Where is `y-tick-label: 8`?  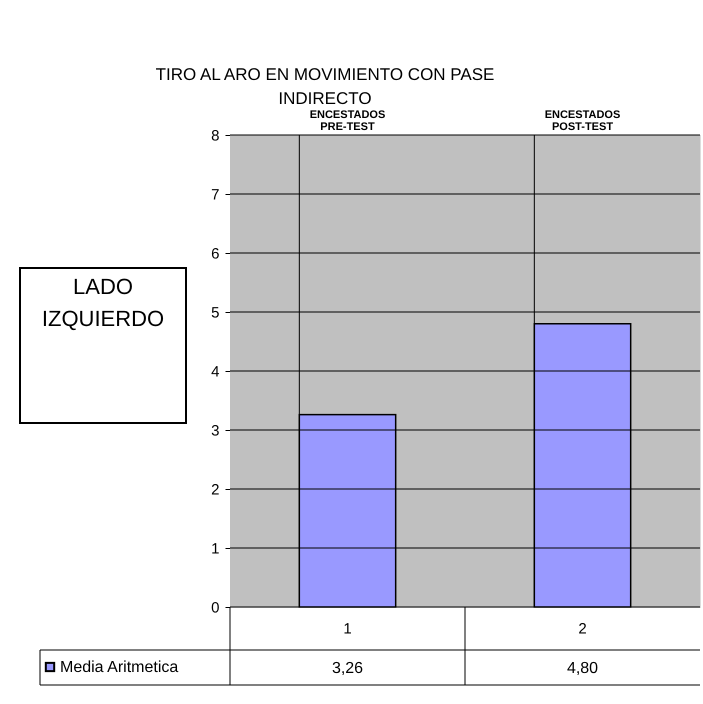 y-tick-label: 8 is located at coordinates (215, 136).